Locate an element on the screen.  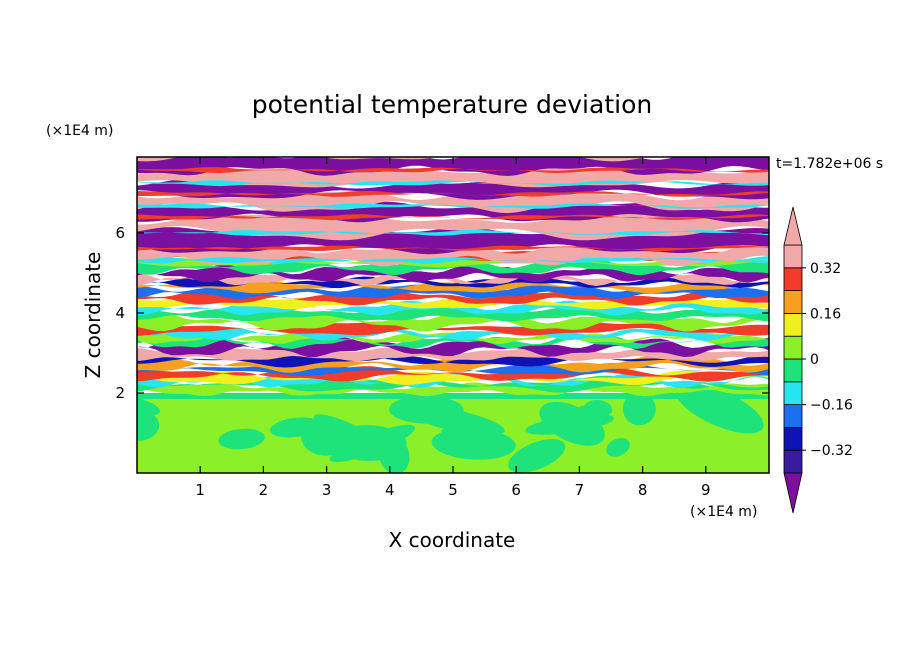
colorbar-label: −0.32 is located at coordinates (831, 451).